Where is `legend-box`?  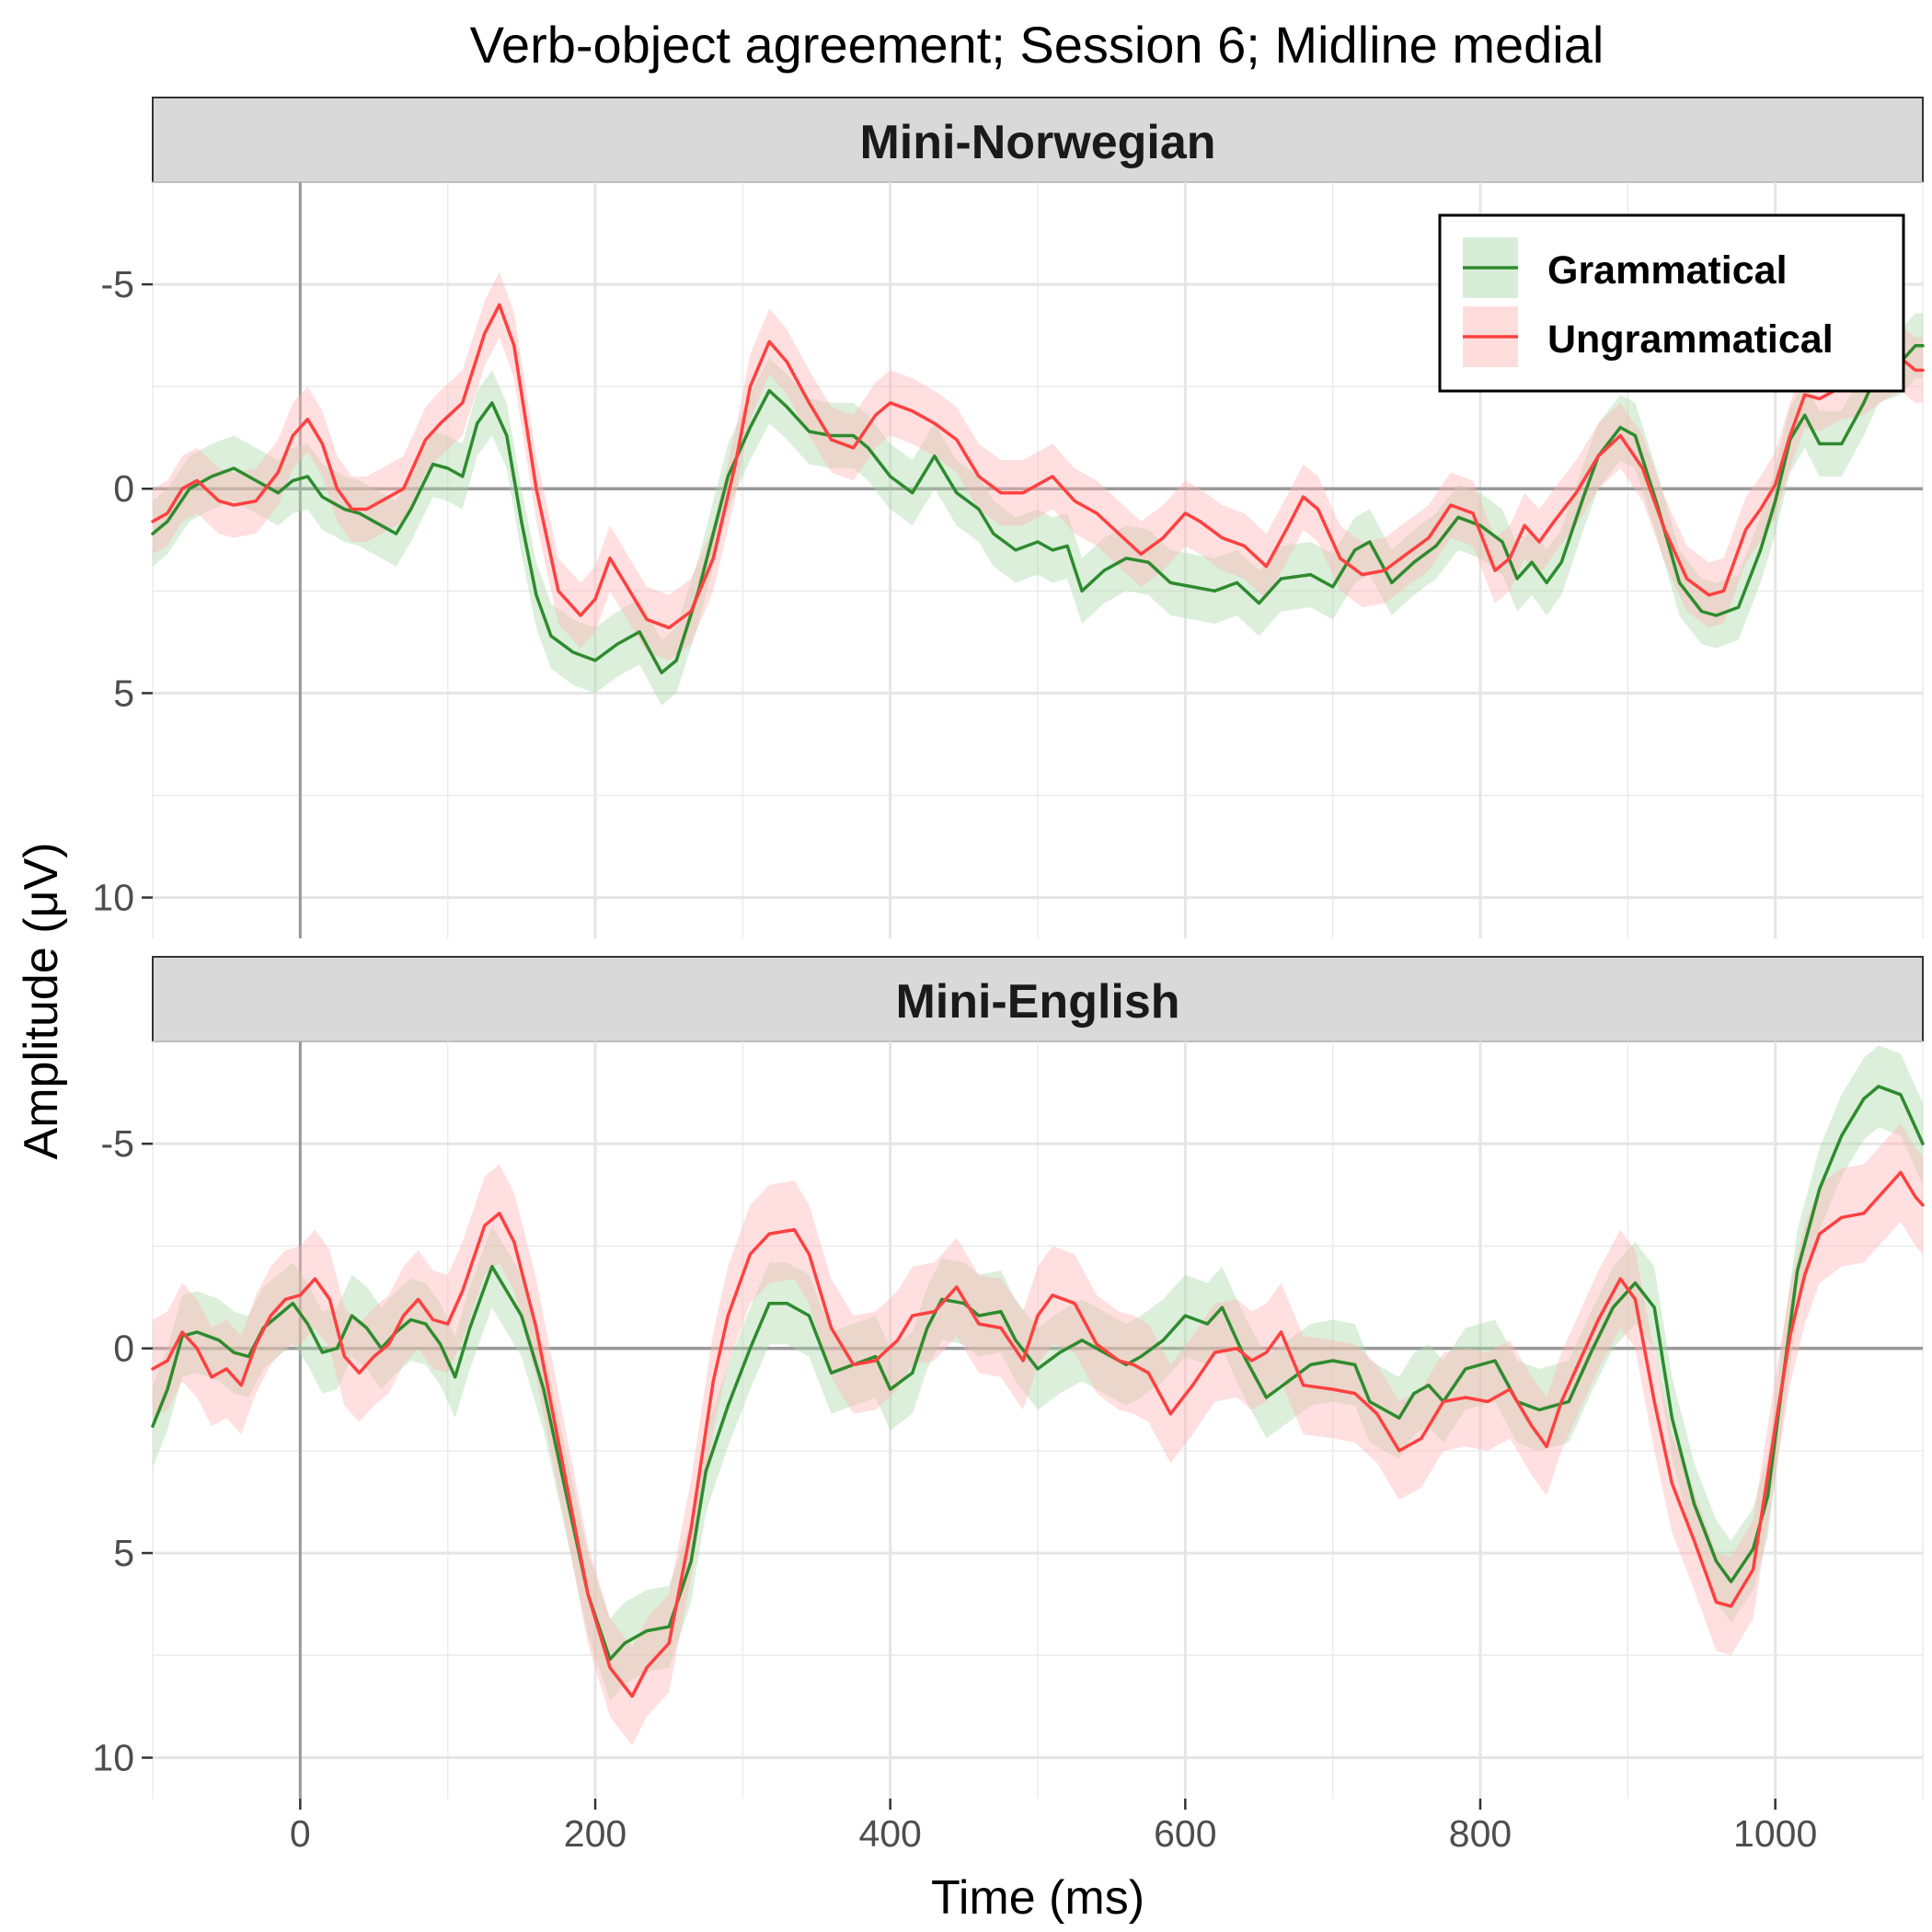
legend-box is located at coordinates (1671, 303).